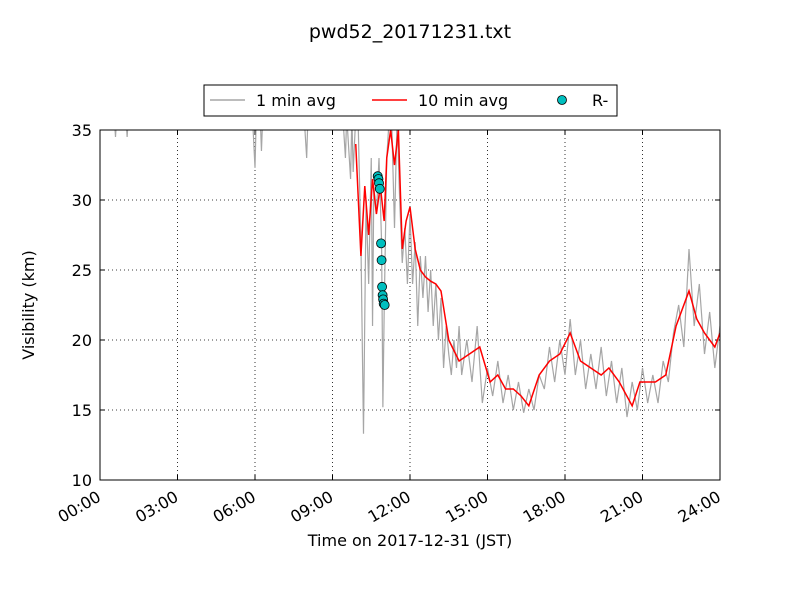  I want to click on legend: 1 min avg 10 min avg R-, so click(410, 100).